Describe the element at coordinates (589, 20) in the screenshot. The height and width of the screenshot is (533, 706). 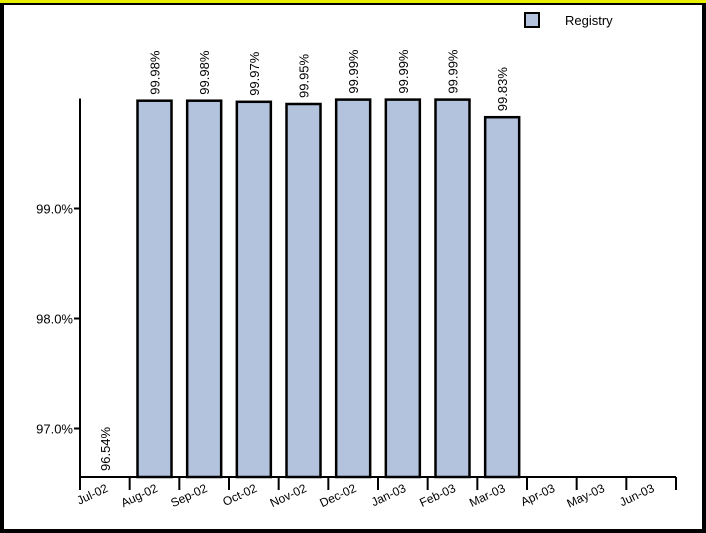
I see `legend-label-registry: Registry` at that location.